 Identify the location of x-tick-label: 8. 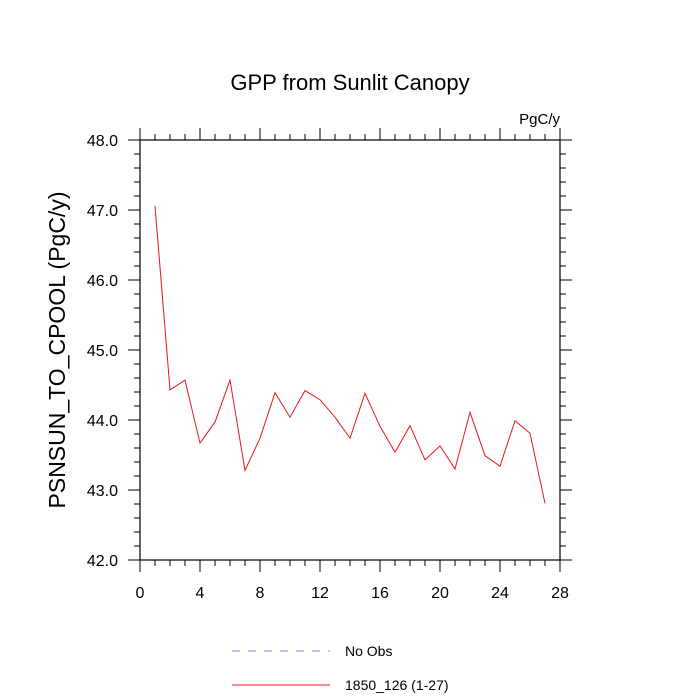
(260, 593).